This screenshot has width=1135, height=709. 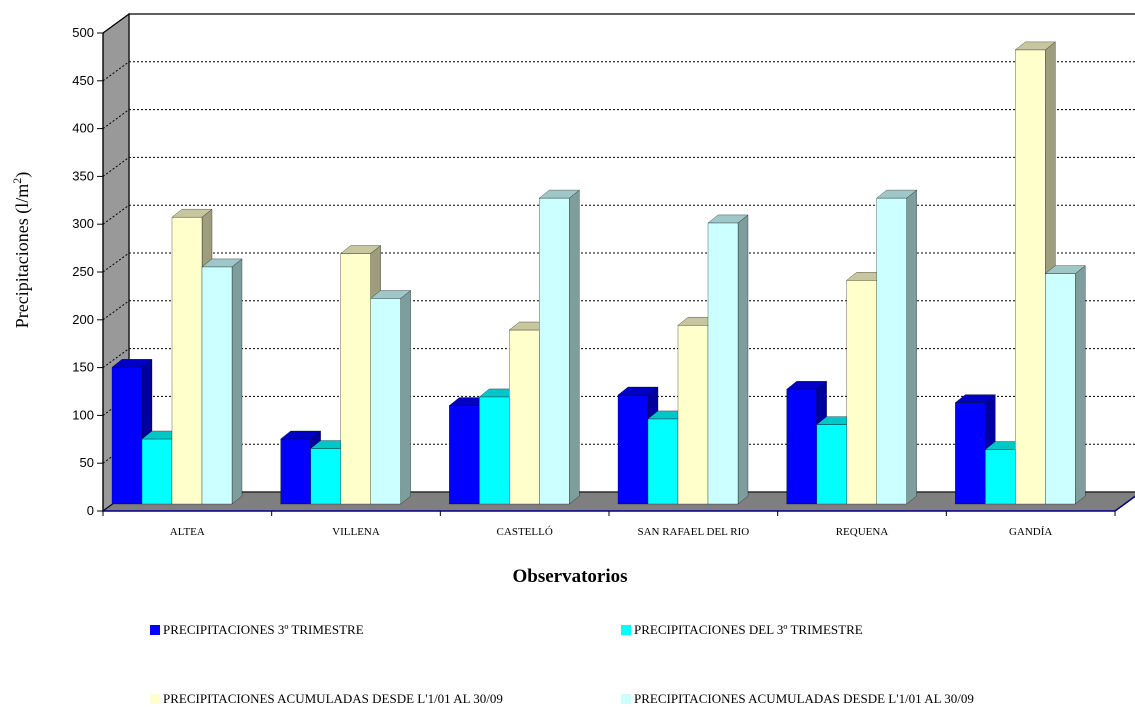 What do you see at coordinates (90, 510) in the screenshot?
I see `y-tick-label: 0` at bounding box center [90, 510].